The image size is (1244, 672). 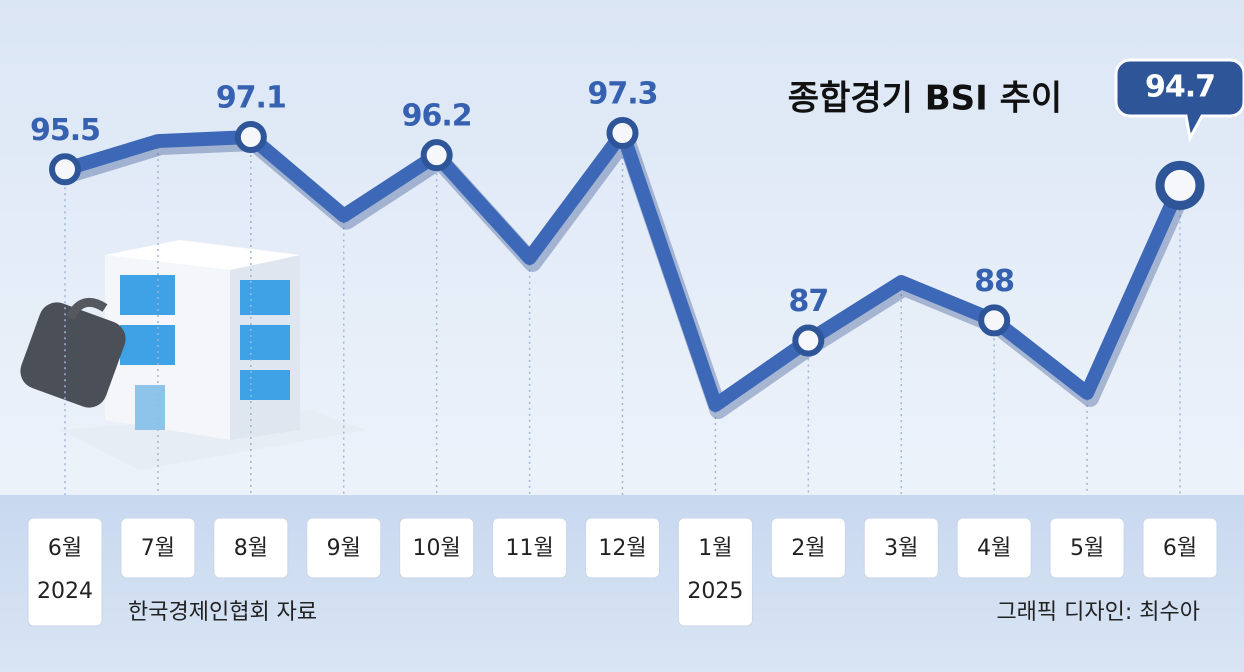 I want to click on x-tick-label: 8월, so click(x=251, y=548).